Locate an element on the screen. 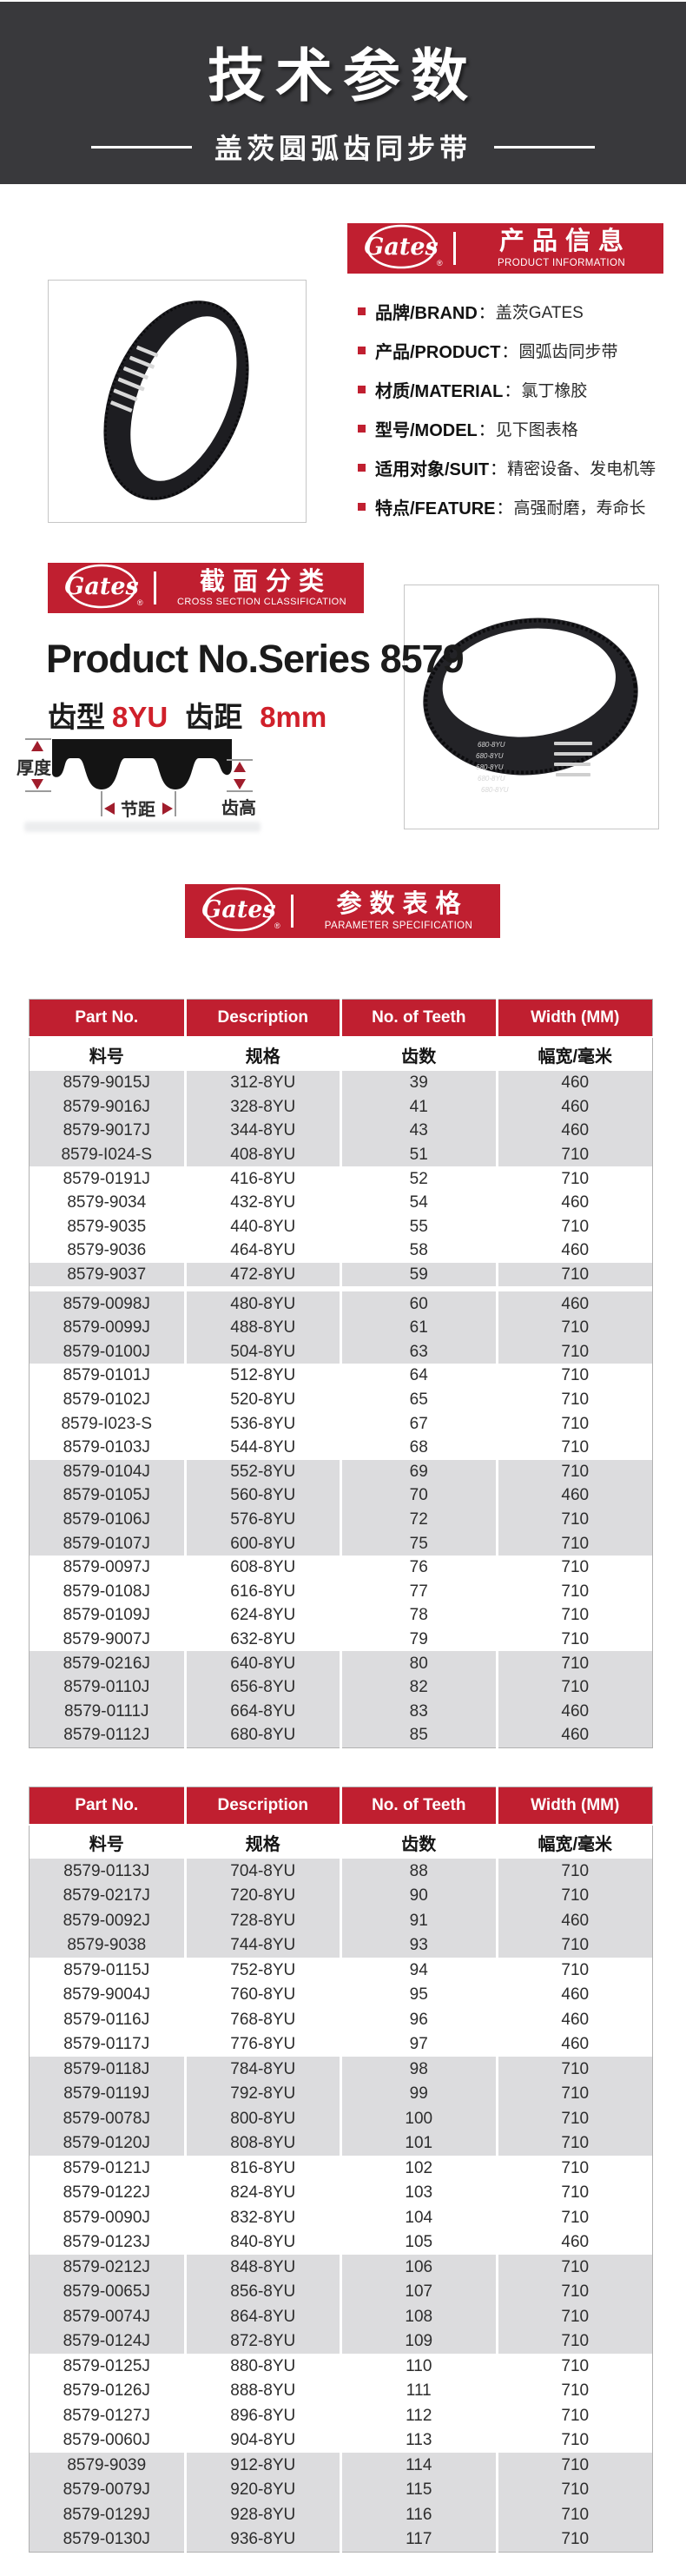 This screenshot has width=686, height=2576. table-cell: 8579-0109J is located at coordinates (108, 1615).